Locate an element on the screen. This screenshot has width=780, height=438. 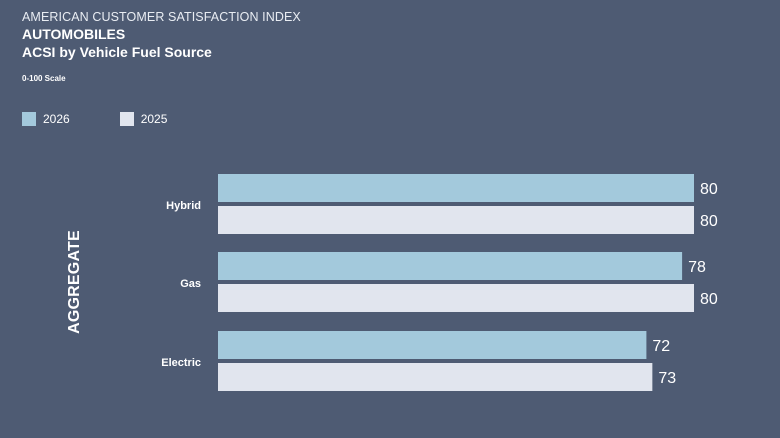
data-label-hybrid-2026: 80 is located at coordinates (709, 189).